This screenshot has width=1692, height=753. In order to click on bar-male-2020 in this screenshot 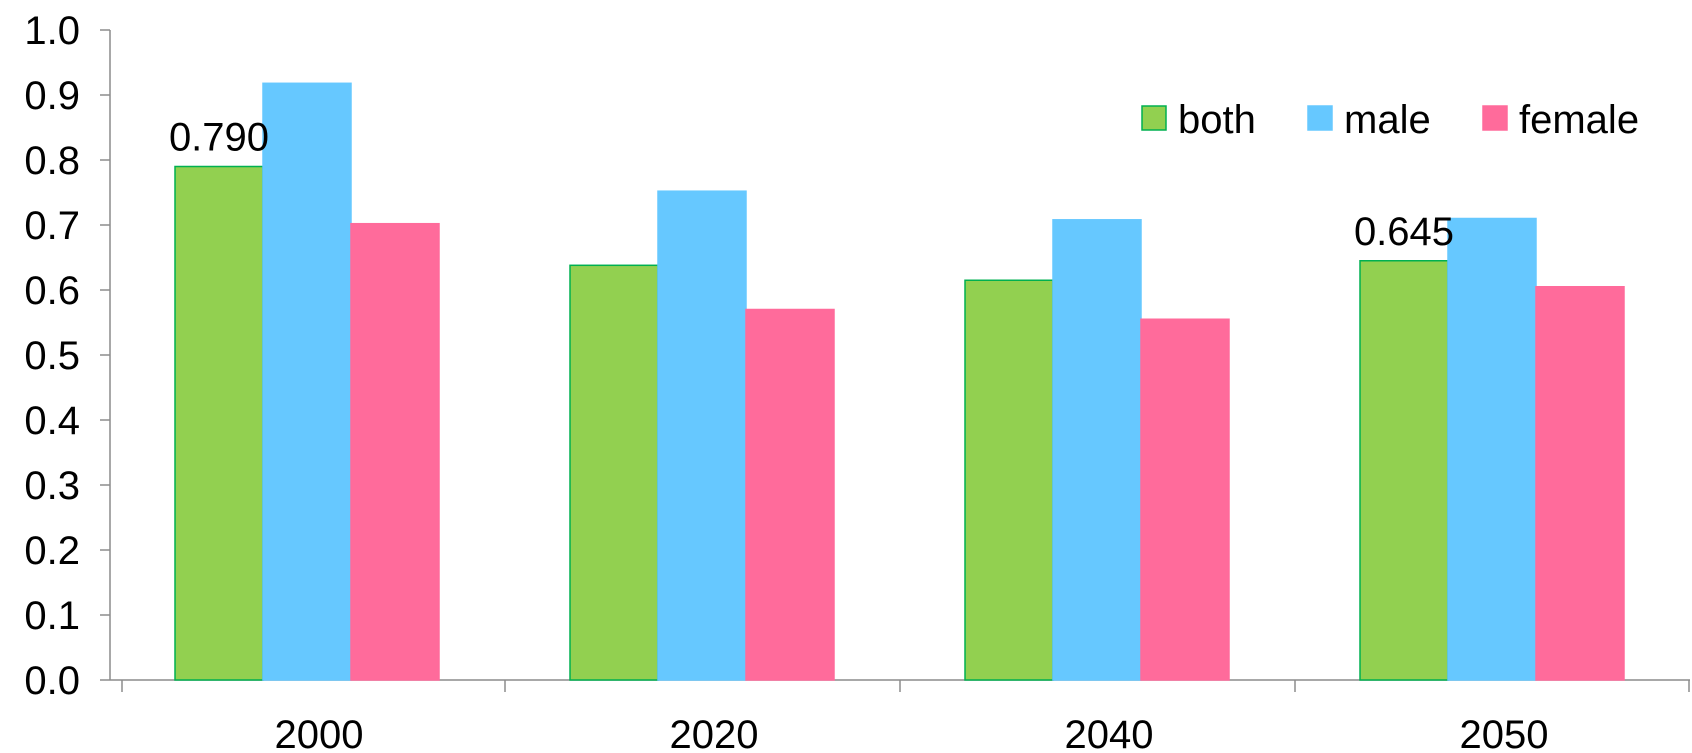, I will do `click(702, 435)`.